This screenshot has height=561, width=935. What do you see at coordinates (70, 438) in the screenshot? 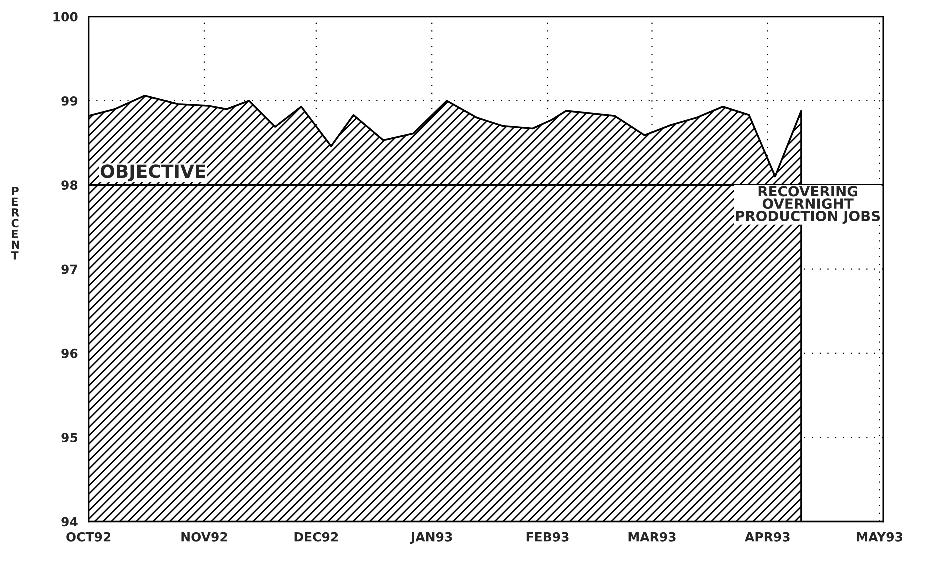
I see `y-tick-label: 95` at bounding box center [70, 438].